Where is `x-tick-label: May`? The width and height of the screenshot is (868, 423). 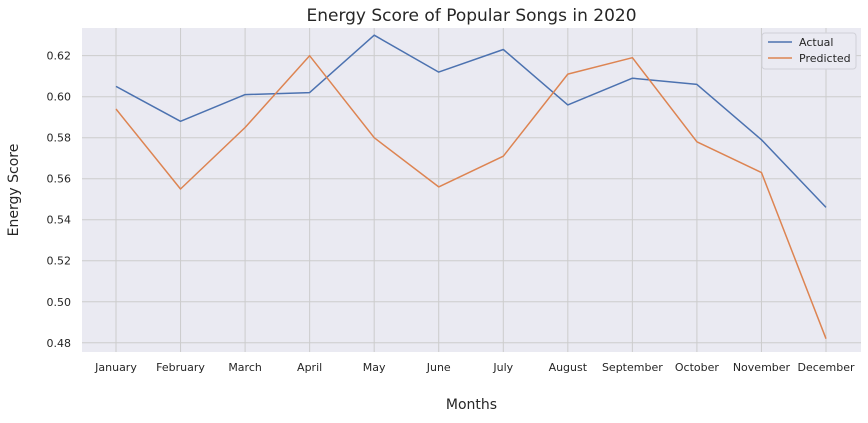
x-tick-label: May is located at coordinates (374, 367).